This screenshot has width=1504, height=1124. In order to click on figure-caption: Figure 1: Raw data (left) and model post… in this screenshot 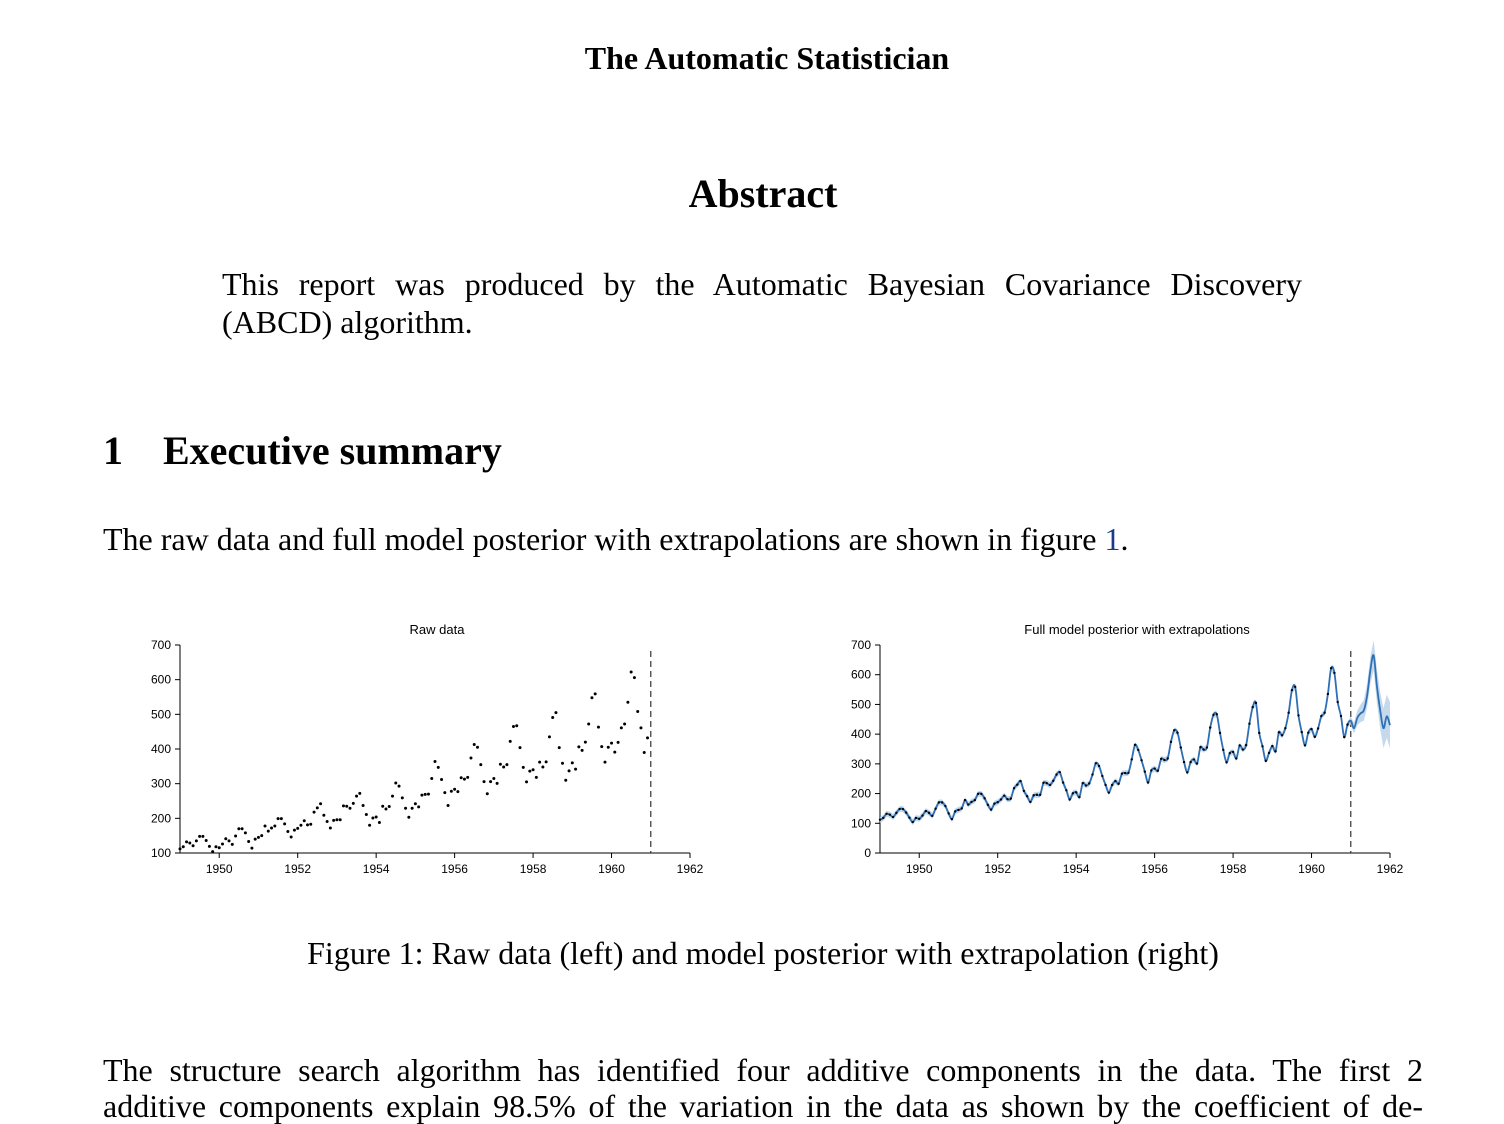, I will do `click(763, 953)`.